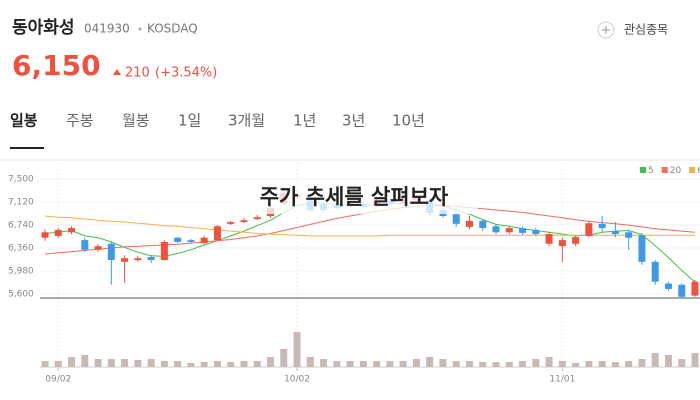 The width and height of the screenshot is (700, 400). Describe the element at coordinates (80, 121) in the screenshot. I see `tab: 주봉` at that location.